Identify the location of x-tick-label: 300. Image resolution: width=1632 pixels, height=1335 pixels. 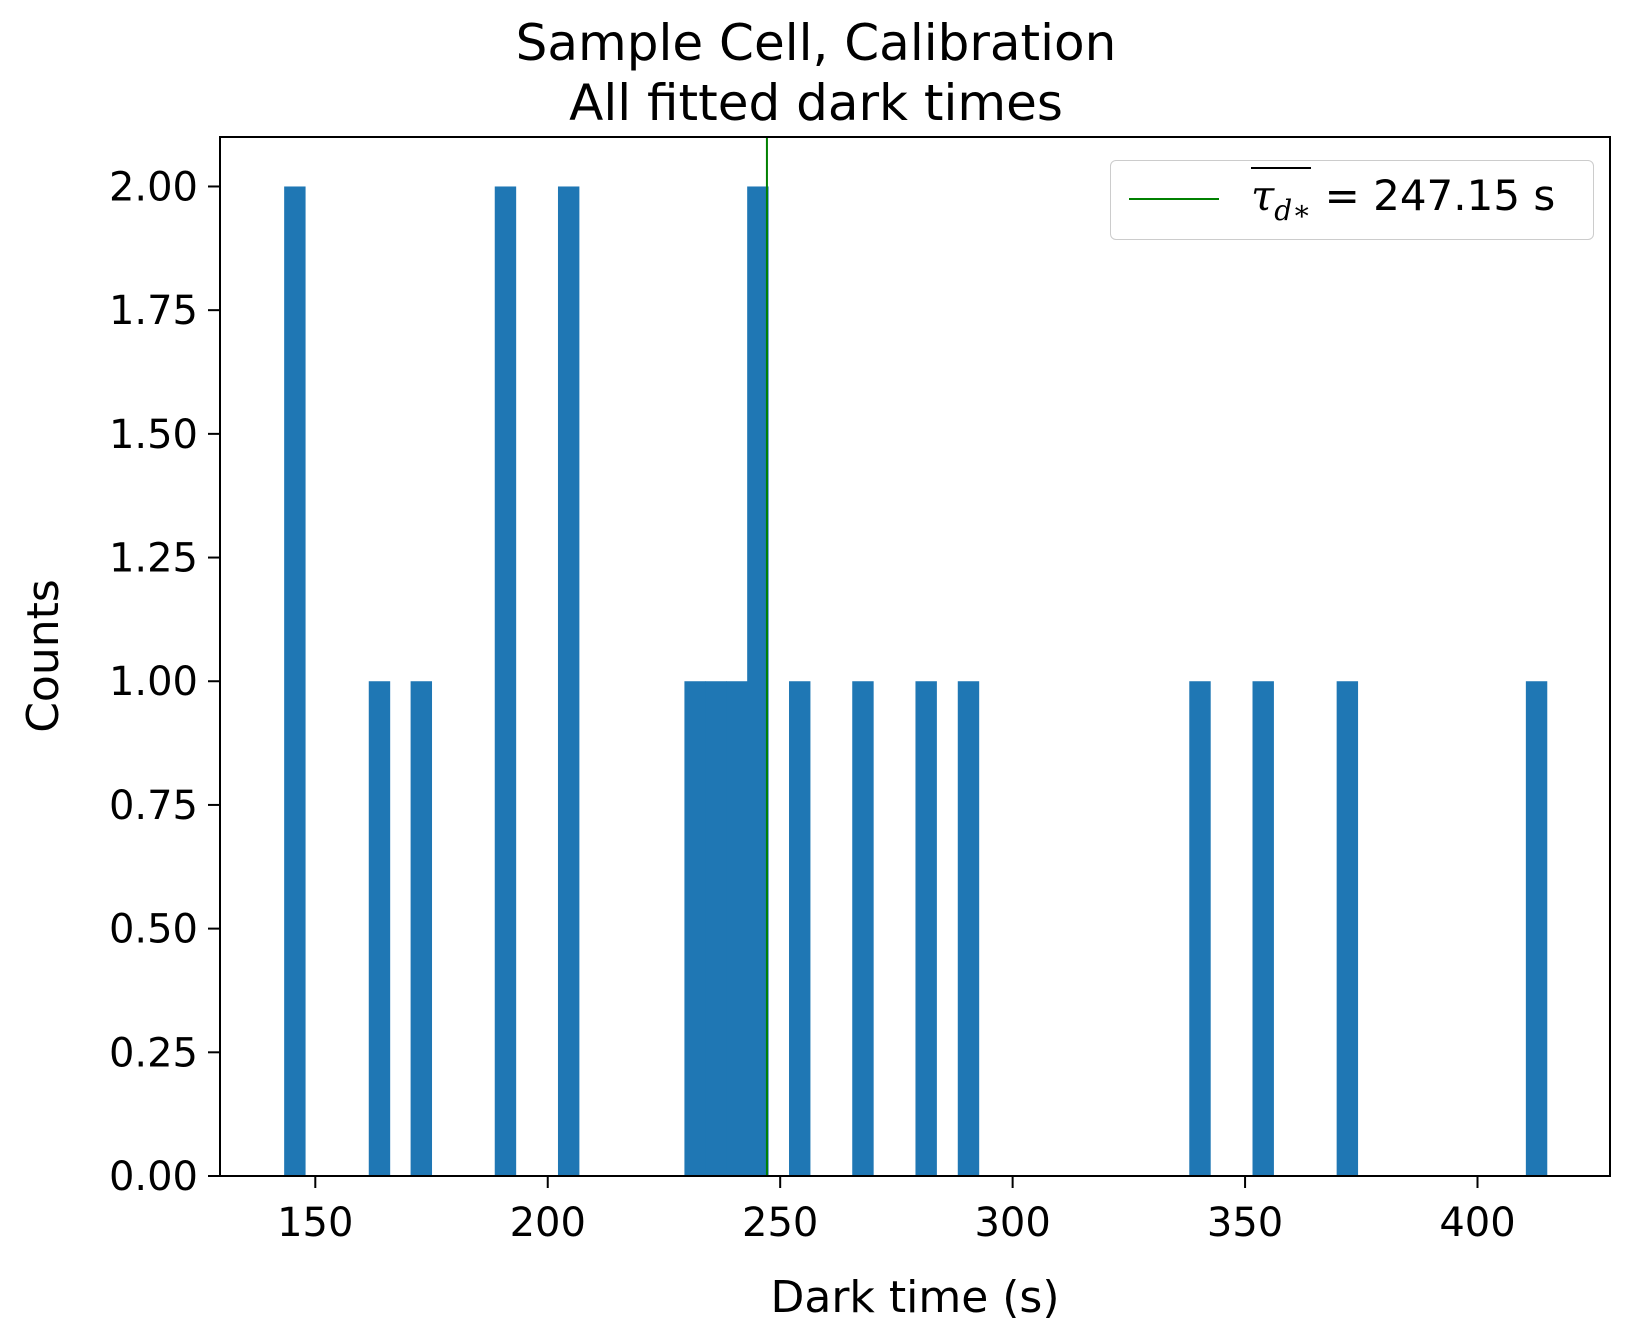
(1012, 1223).